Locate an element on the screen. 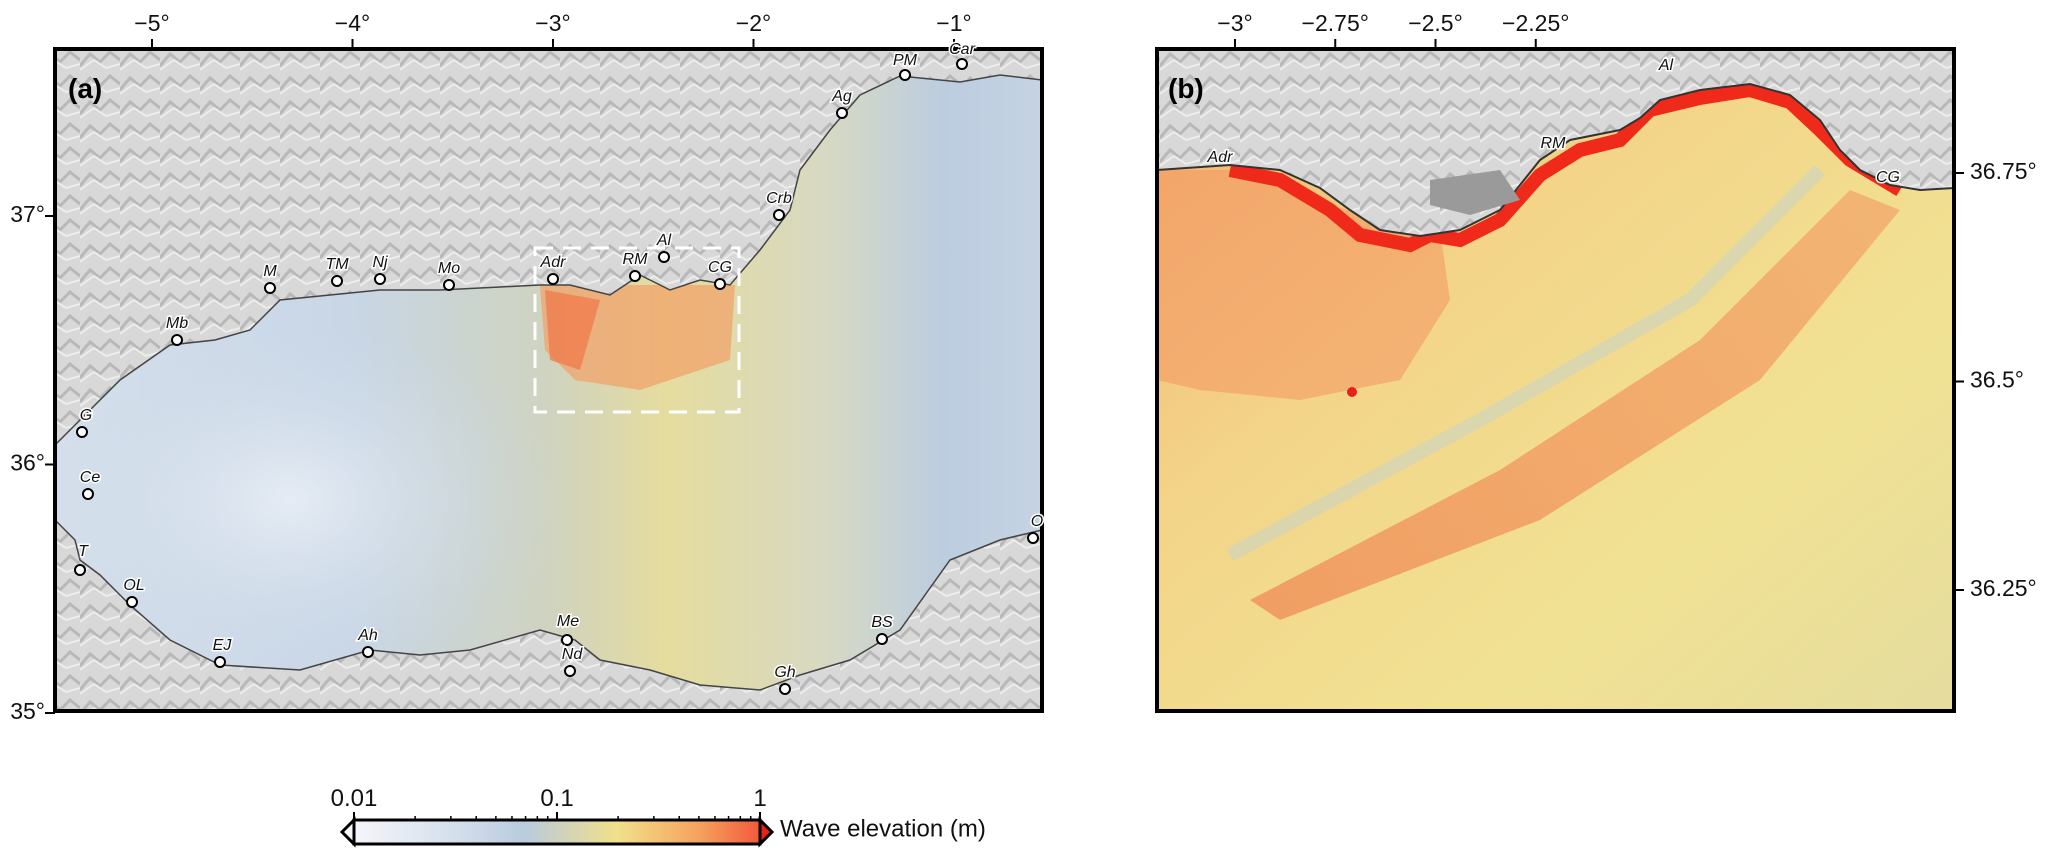 The height and width of the screenshot is (856, 2067). place-label: T is located at coordinates (83, 551).